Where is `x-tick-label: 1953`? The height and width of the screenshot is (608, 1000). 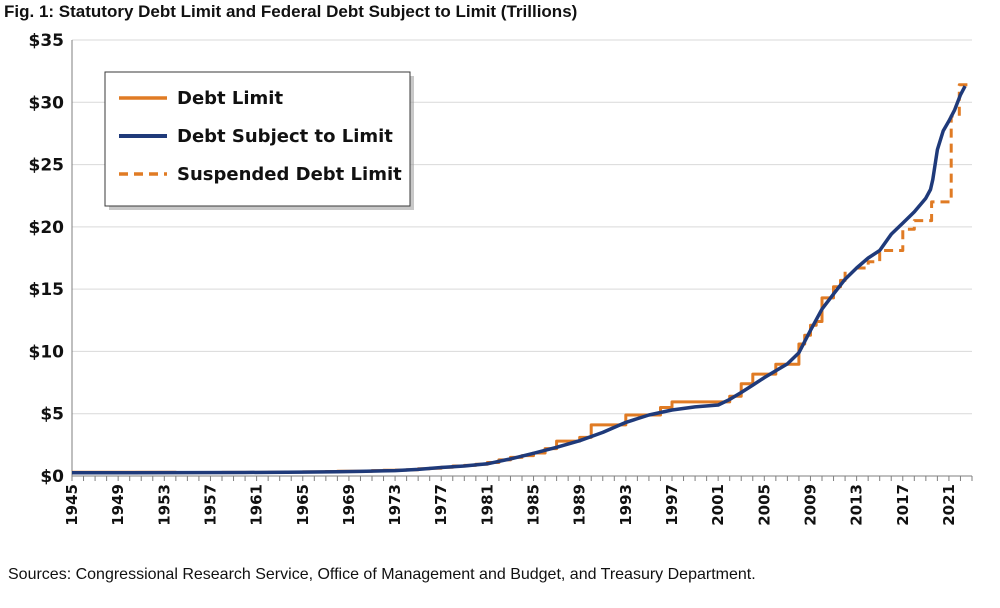 x-tick-label: 1953 is located at coordinates (164, 505).